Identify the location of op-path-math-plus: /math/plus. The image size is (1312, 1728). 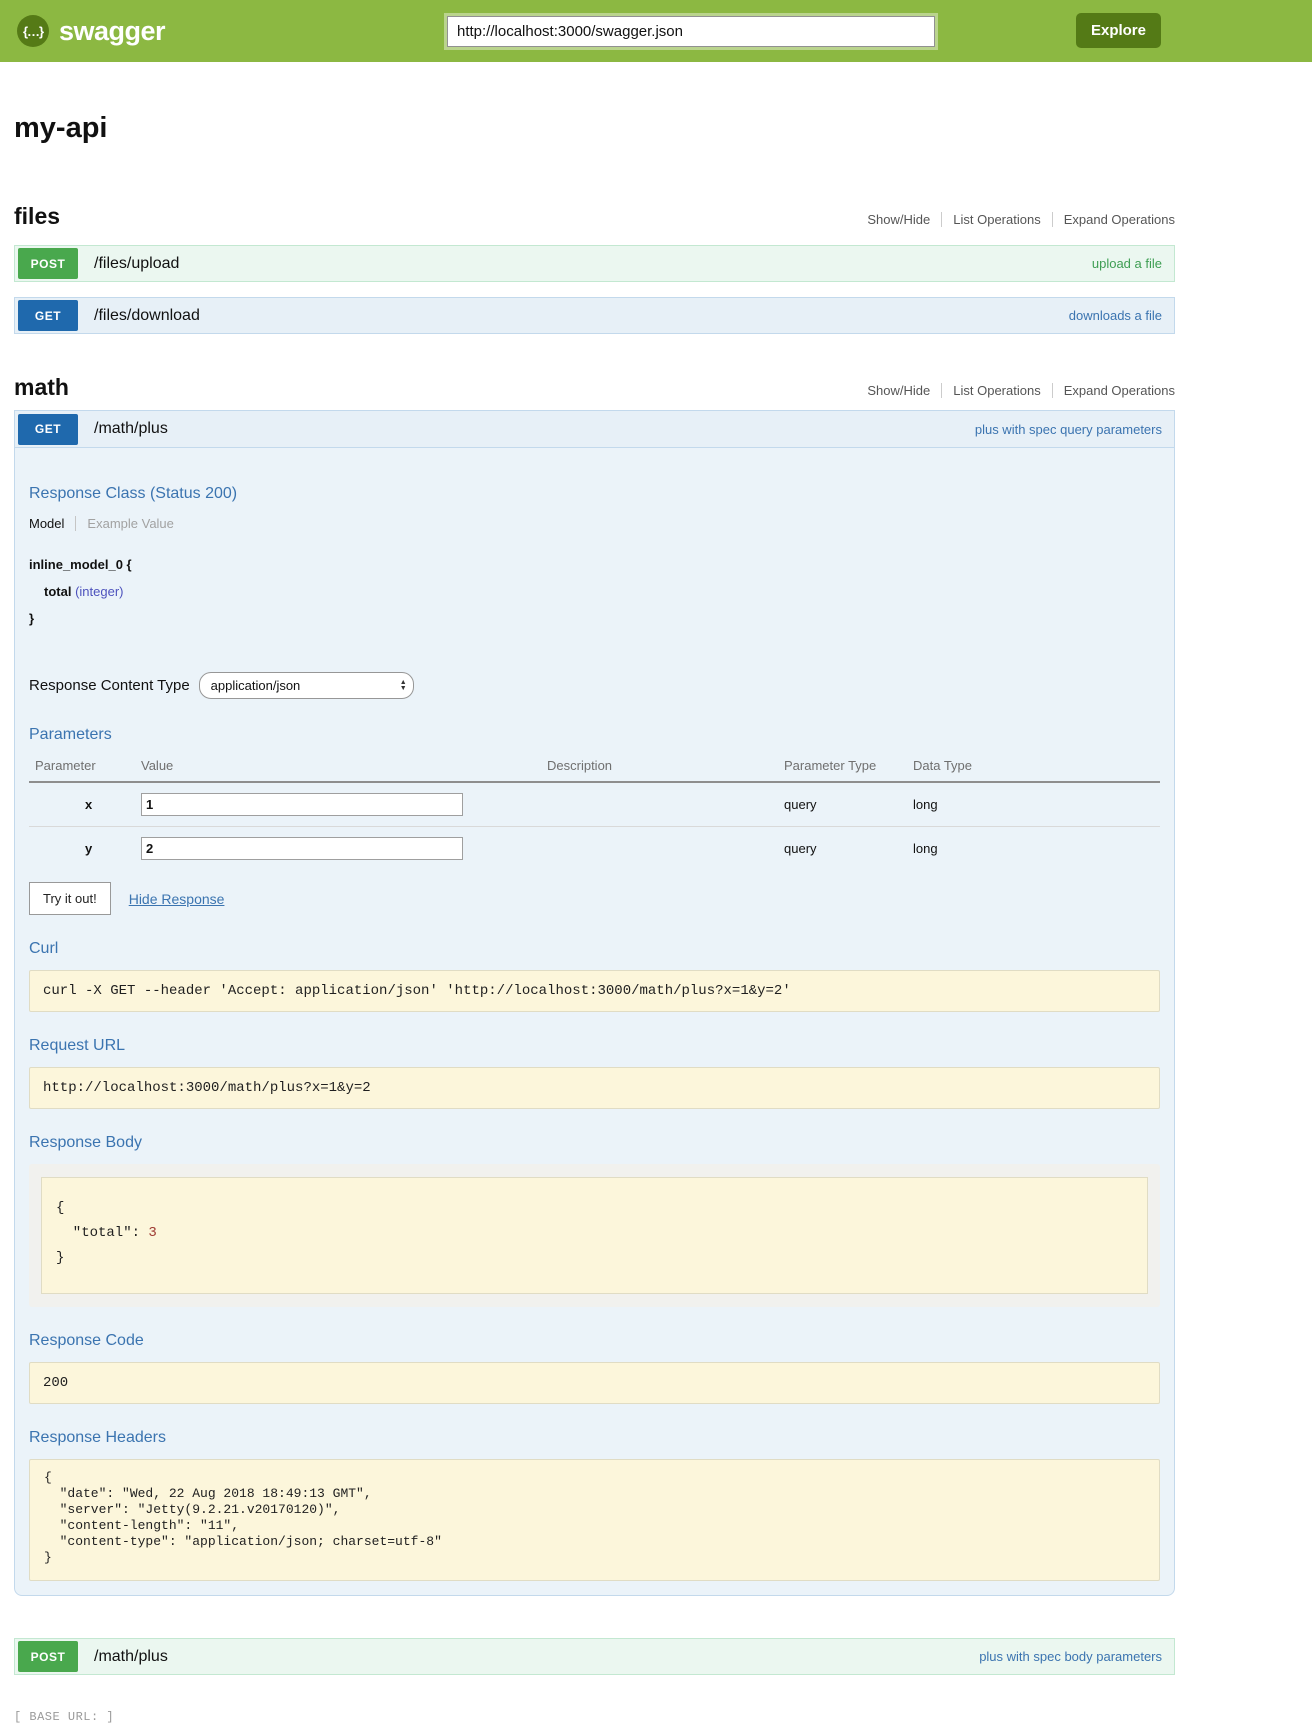
(131, 428).